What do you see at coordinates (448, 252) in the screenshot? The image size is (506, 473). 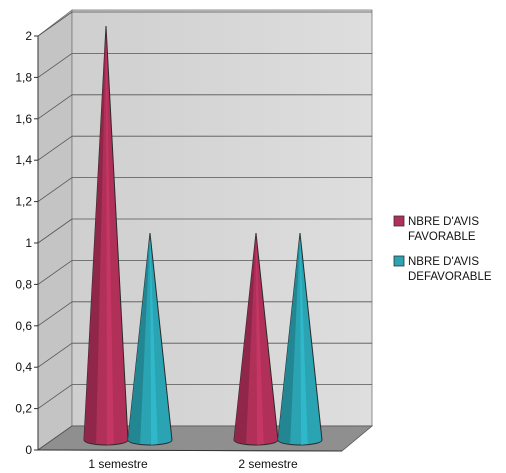 I see `legend-box` at bounding box center [448, 252].